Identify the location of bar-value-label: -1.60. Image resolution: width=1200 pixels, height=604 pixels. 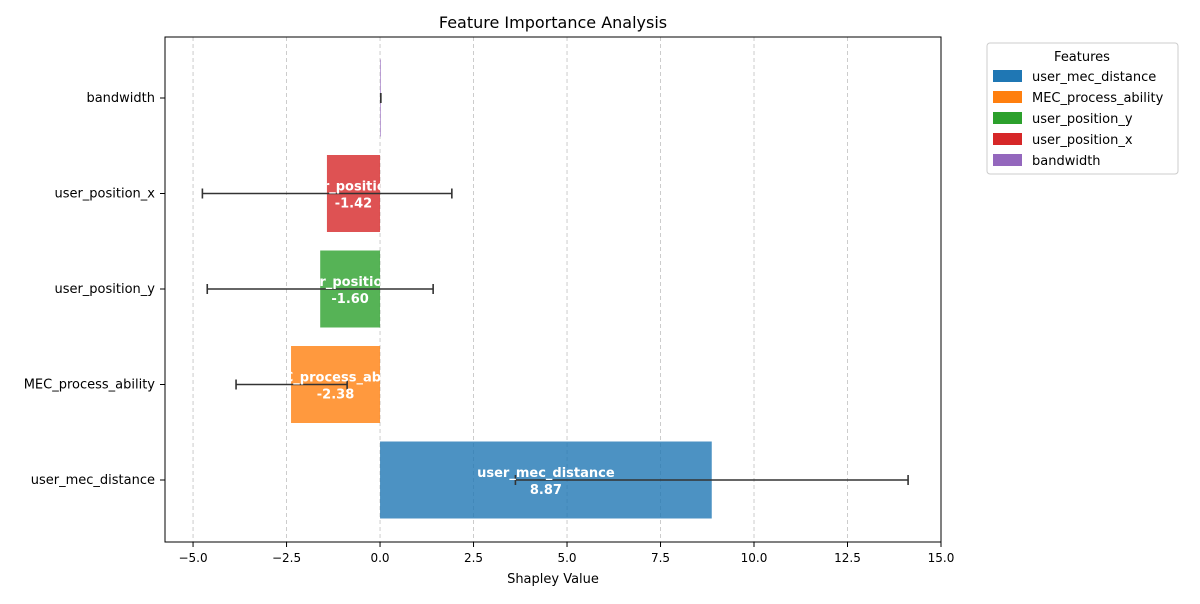
(349, 299).